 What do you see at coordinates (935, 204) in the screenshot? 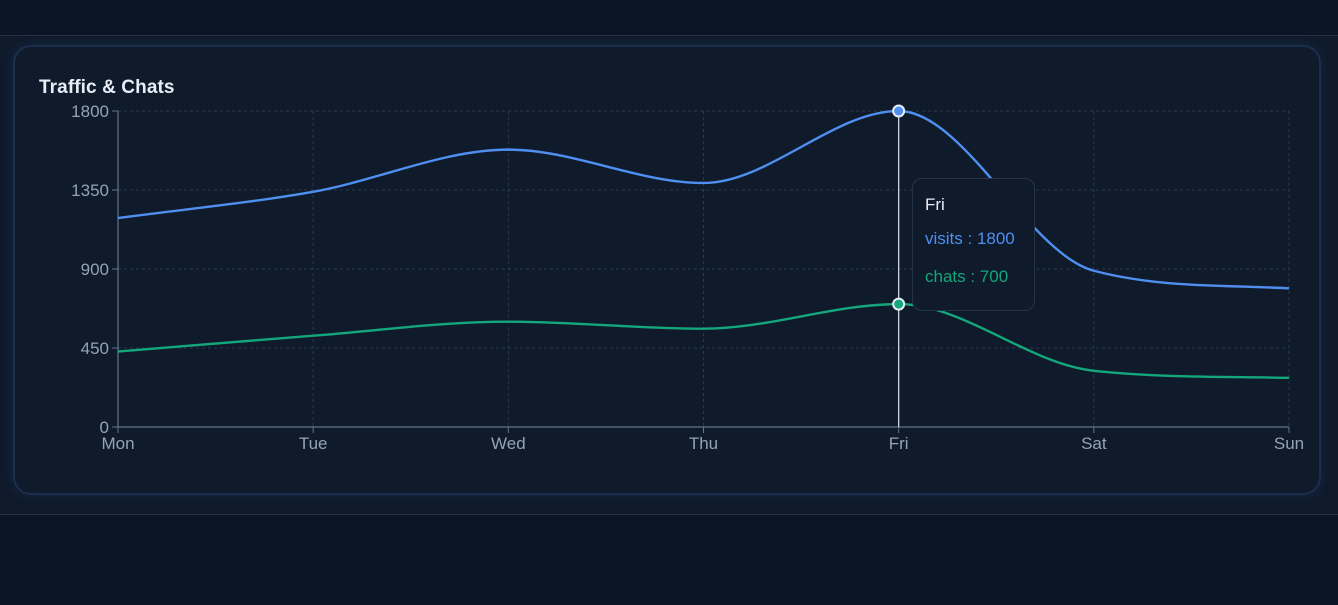
I see `tooltip-label: Fri` at bounding box center [935, 204].